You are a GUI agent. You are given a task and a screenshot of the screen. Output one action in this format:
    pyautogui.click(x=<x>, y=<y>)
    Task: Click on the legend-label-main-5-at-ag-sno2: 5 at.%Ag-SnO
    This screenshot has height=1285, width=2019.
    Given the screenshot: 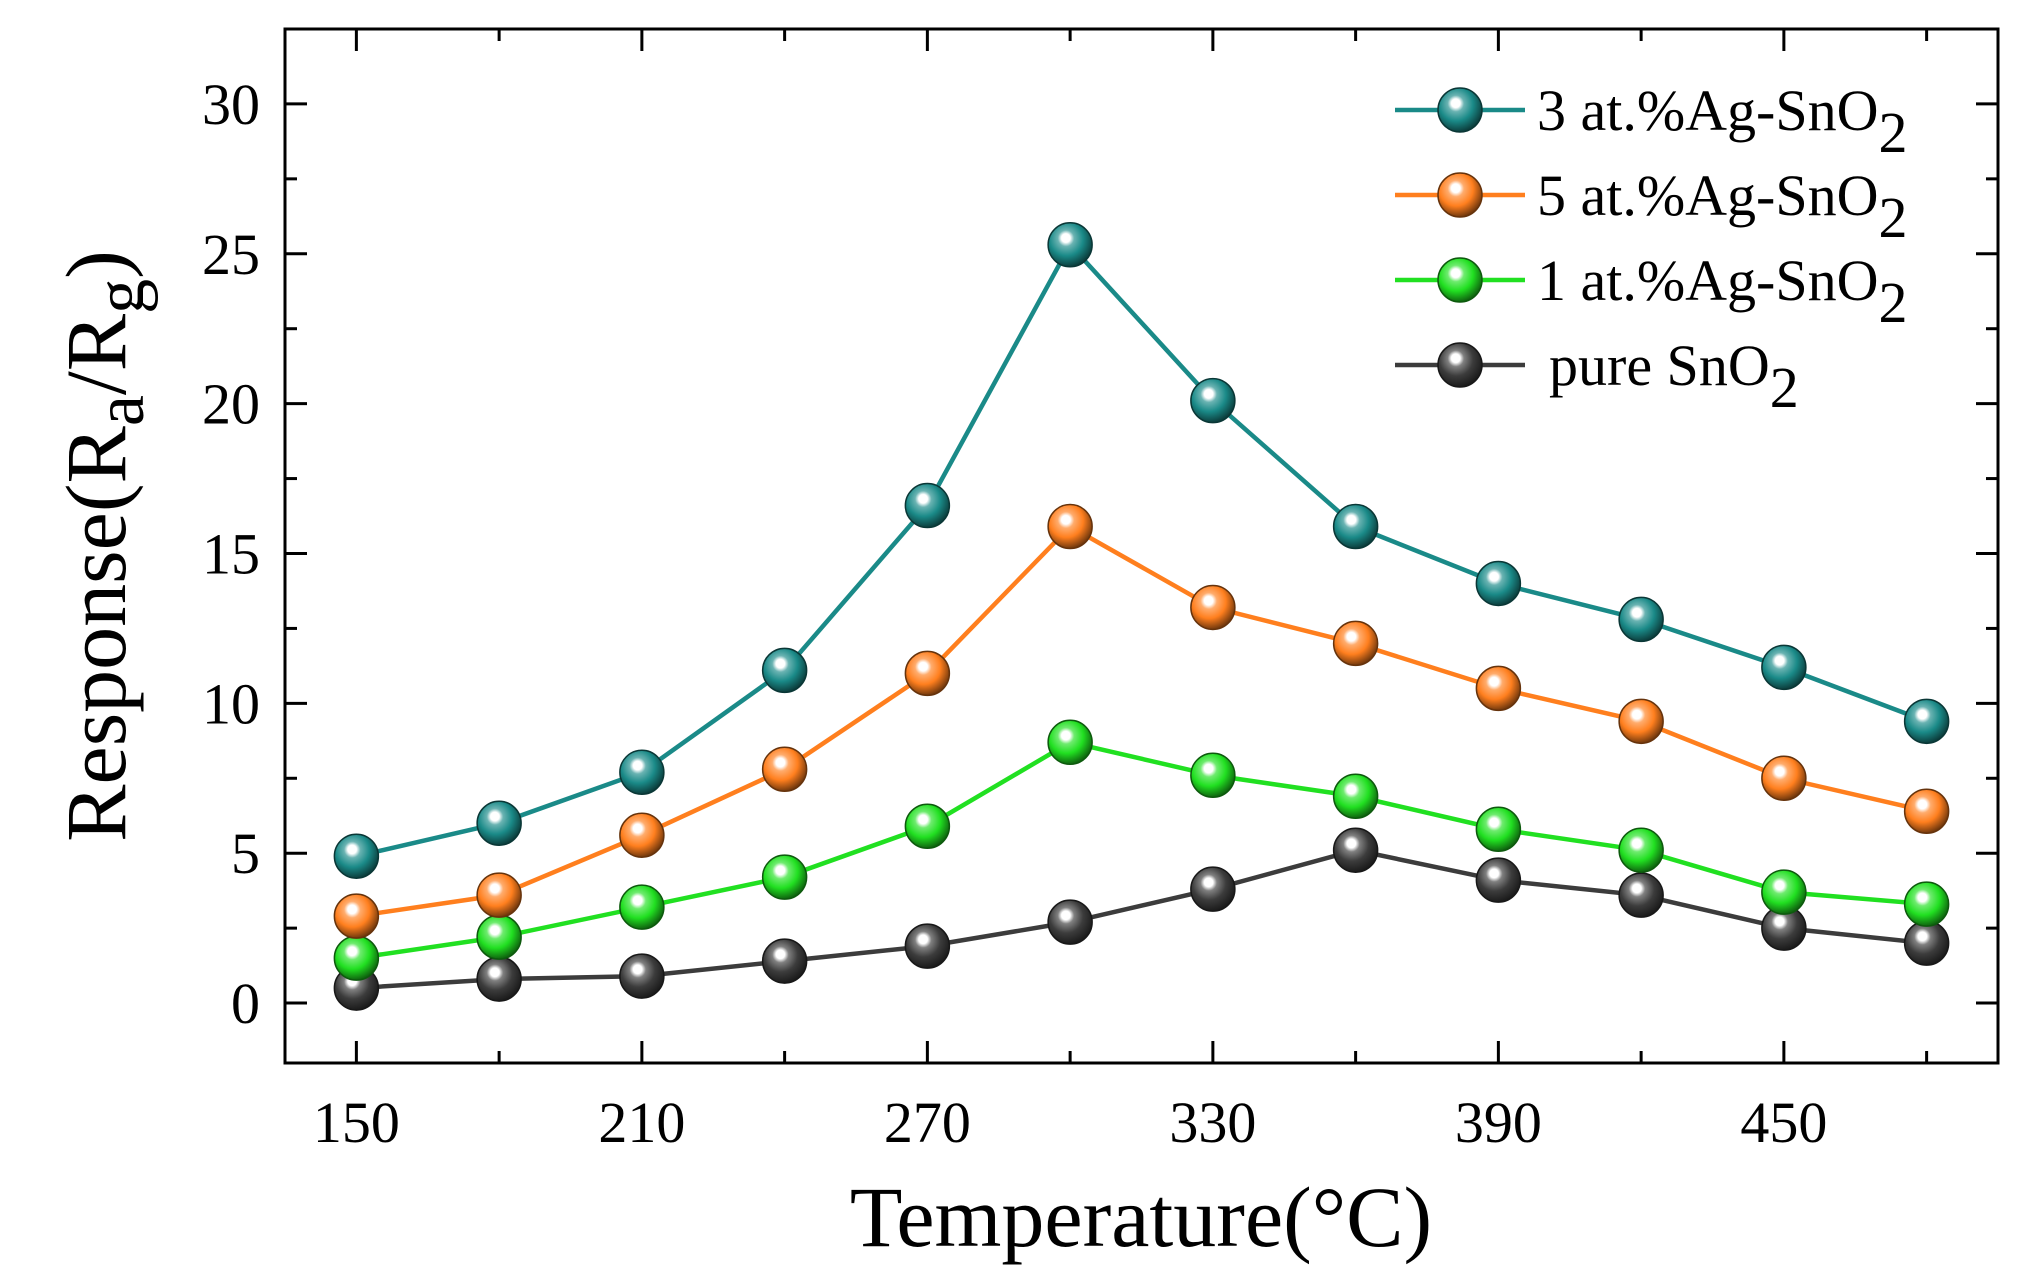 What is the action you would take?
    pyautogui.click(x=1708, y=195)
    